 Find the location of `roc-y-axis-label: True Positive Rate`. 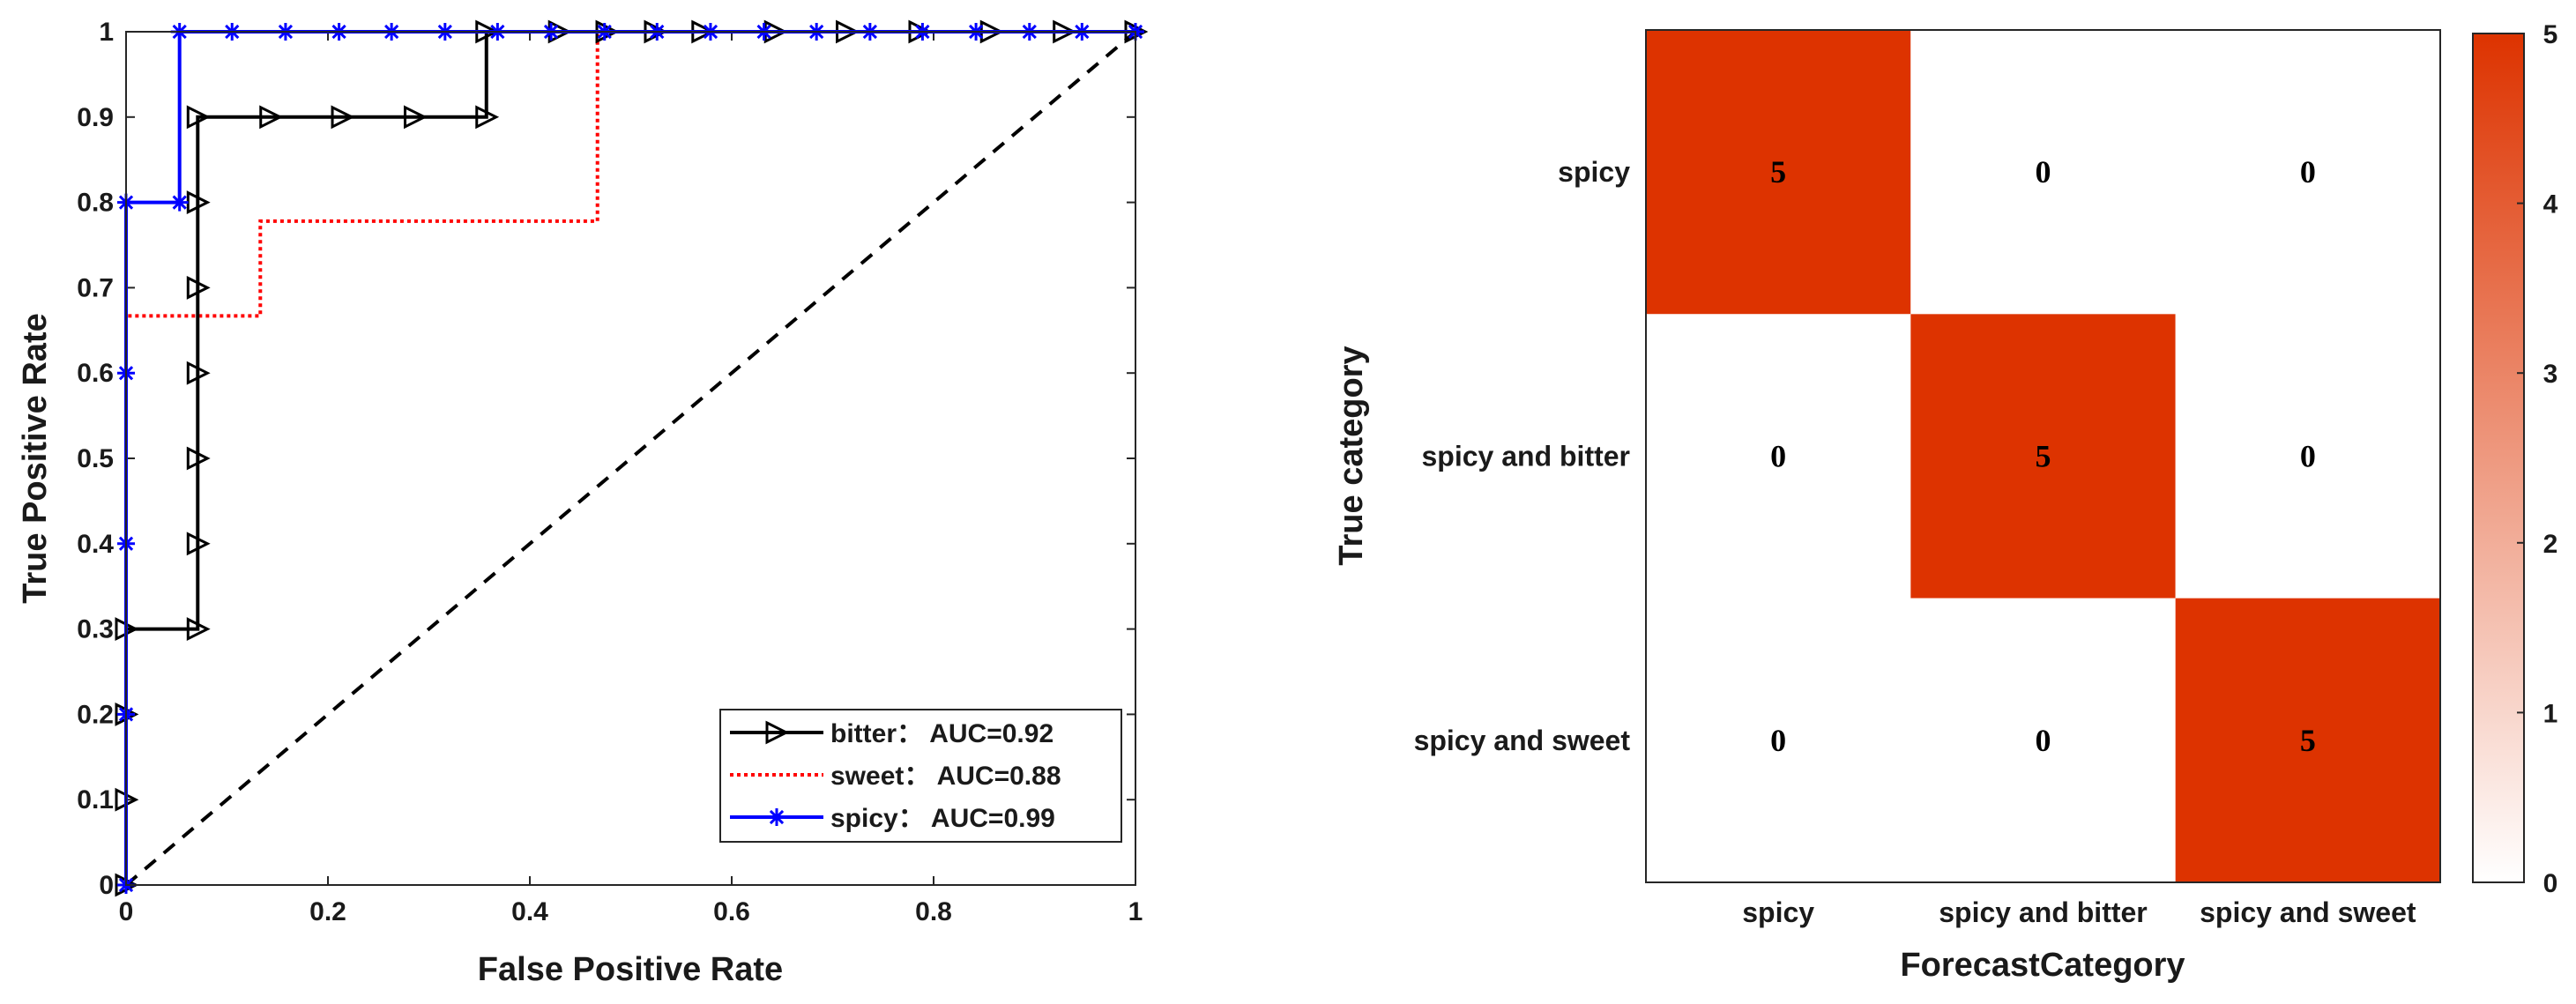

roc-y-axis-label: True Positive Rate is located at coordinates (35, 458).